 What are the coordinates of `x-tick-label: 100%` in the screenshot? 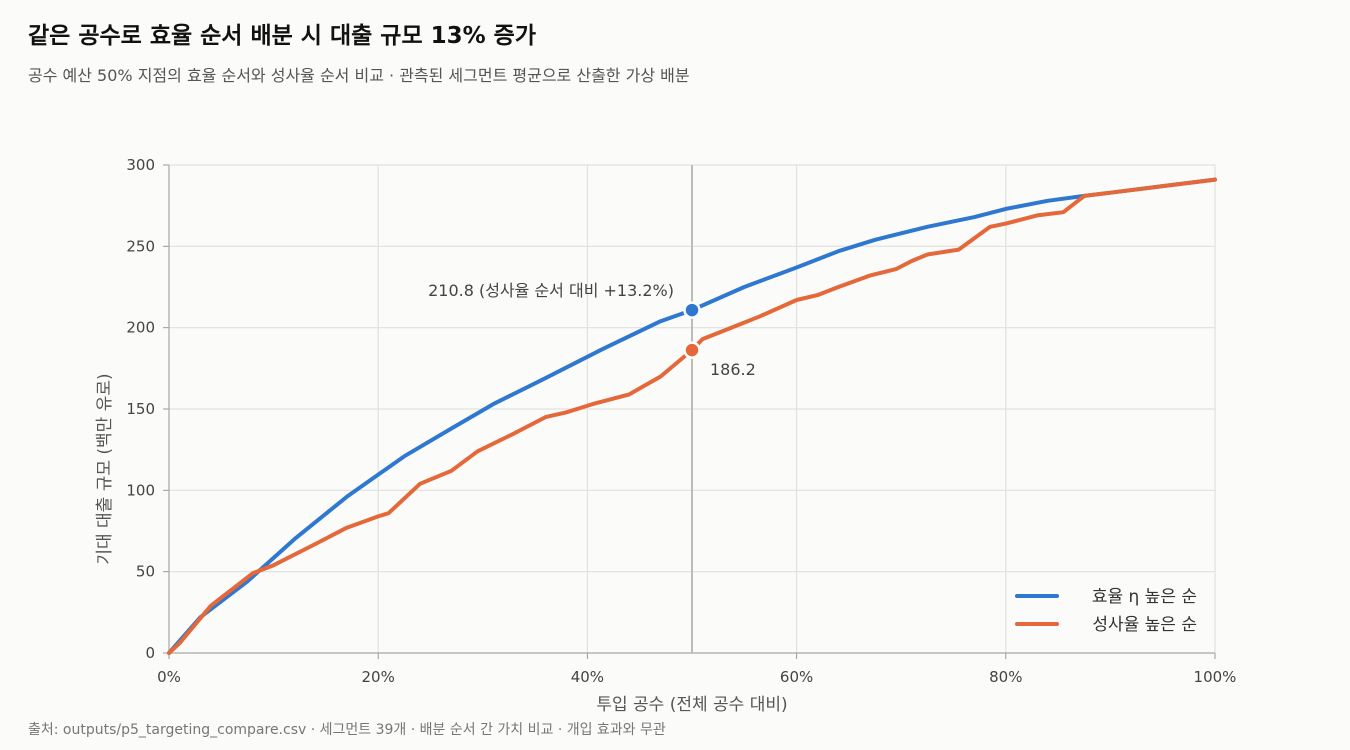 It's located at (1215, 677).